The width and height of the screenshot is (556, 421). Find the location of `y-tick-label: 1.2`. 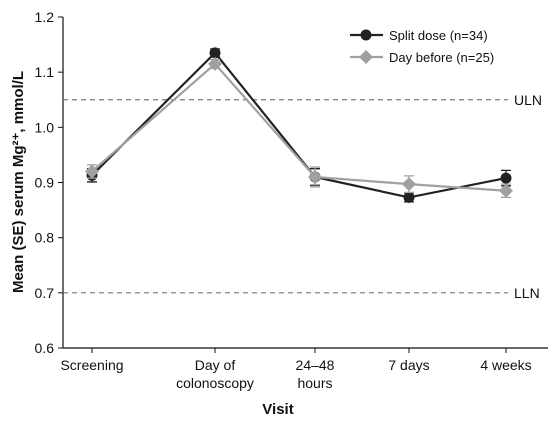

y-tick-label: 1.2 is located at coordinates (45, 17).